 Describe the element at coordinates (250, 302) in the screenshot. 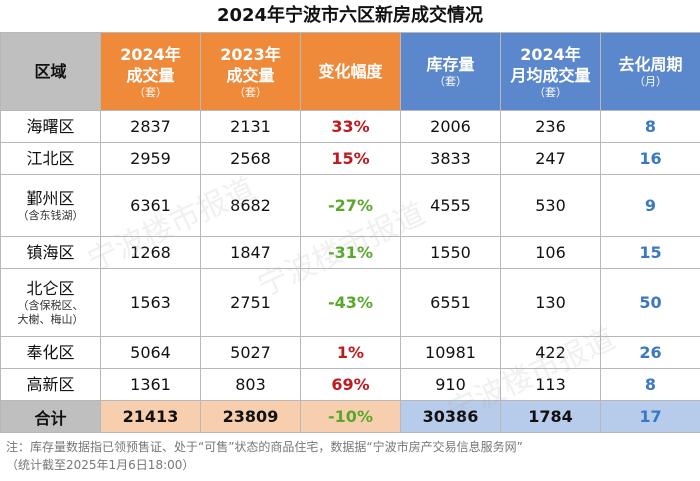

I see `sales-2023-cell: 2751` at that location.